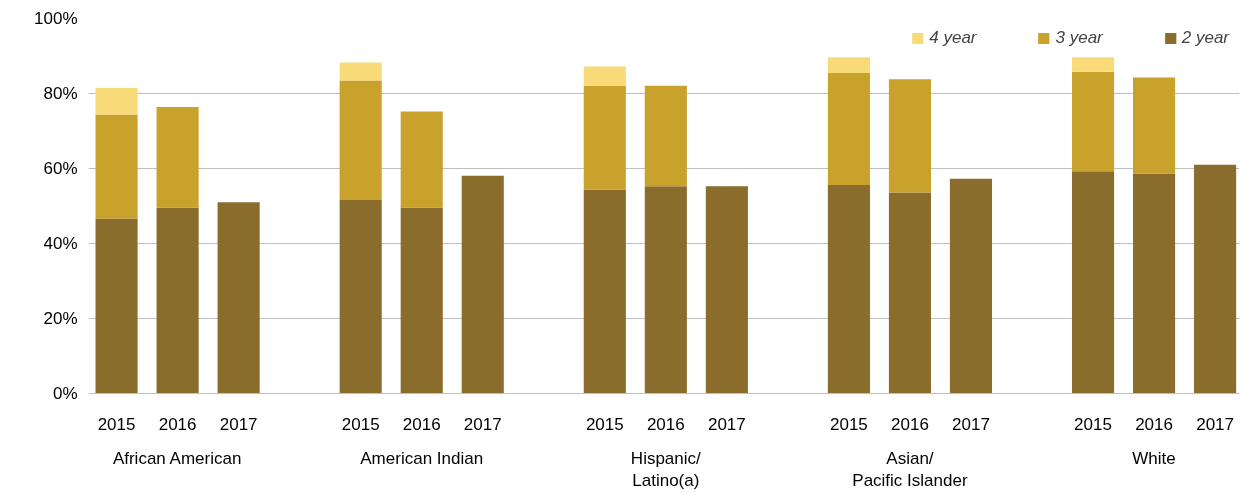  Describe the element at coordinates (422, 458) in the screenshot. I see `text: American Indian` at that location.